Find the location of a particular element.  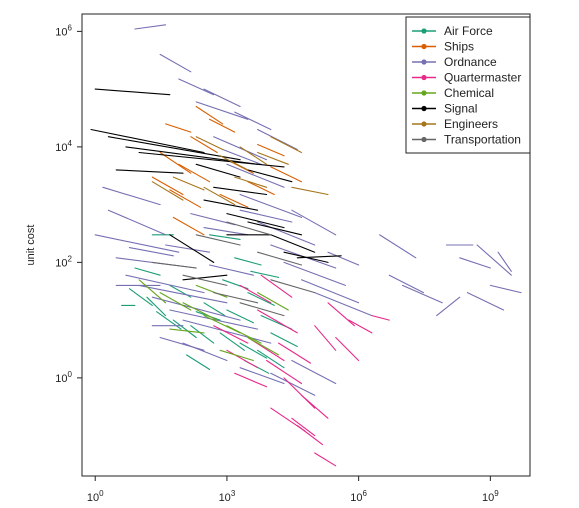

legend-label: Ordnance is located at coordinates (470, 62).